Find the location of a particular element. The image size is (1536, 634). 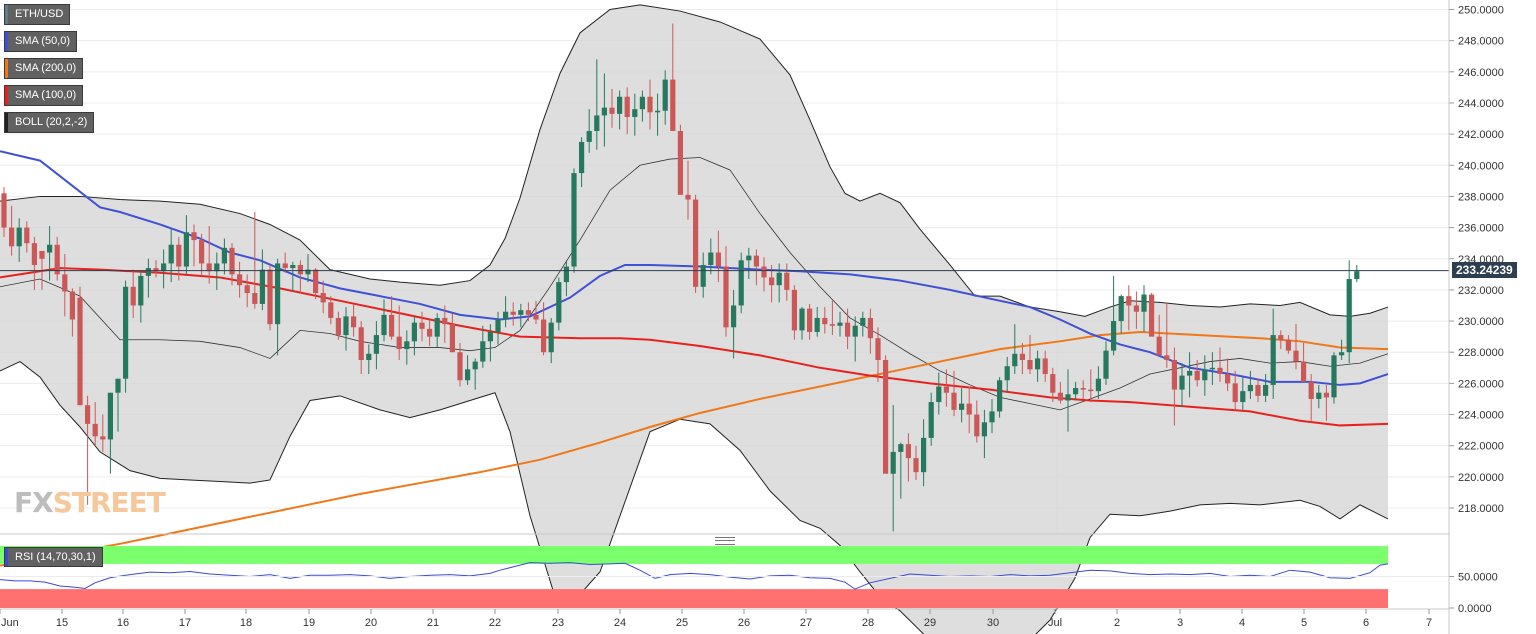

legend-sma50: SMA (50,0) is located at coordinates (41, 41).